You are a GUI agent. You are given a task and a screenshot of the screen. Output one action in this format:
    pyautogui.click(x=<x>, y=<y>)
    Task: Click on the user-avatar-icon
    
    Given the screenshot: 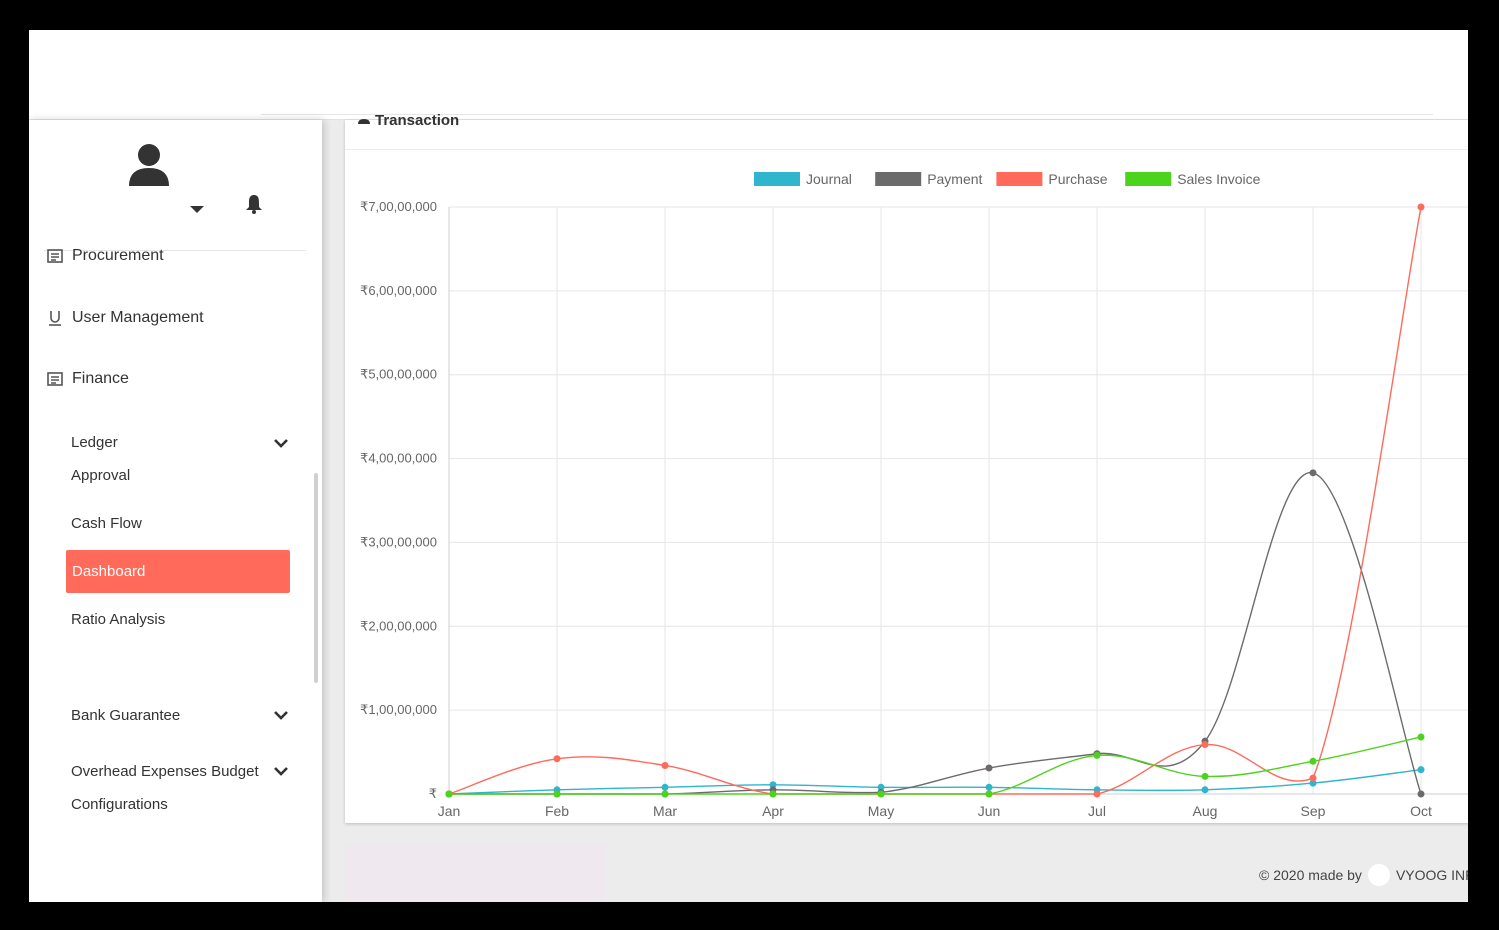 What is the action you would take?
    pyautogui.click(x=149, y=164)
    